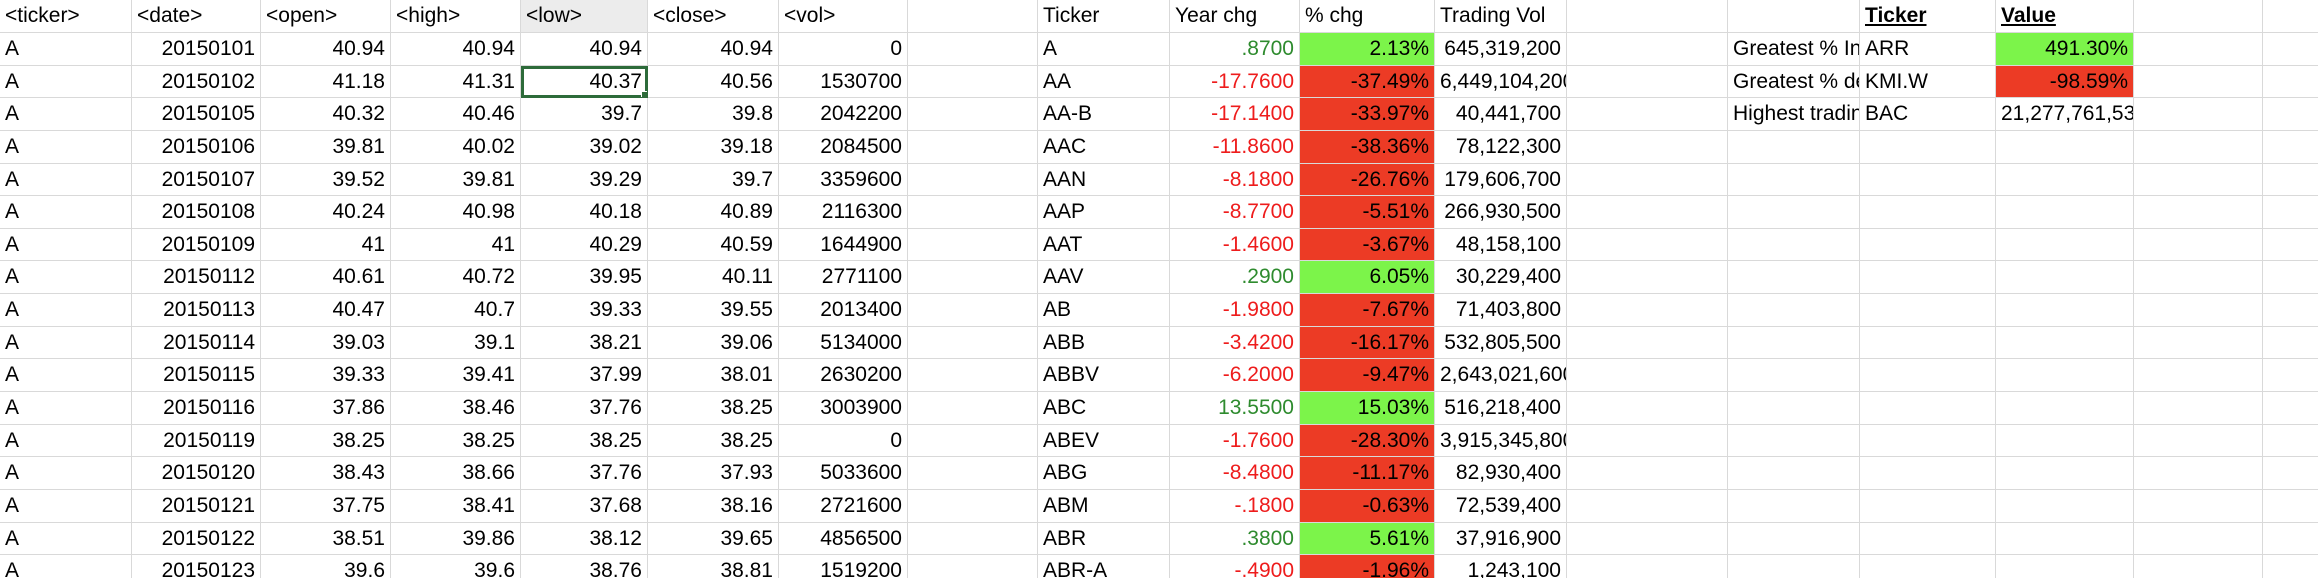 The width and height of the screenshot is (2318, 578). Describe the element at coordinates (326, 245) in the screenshot. I see `raw-data-cell: 41` at that location.